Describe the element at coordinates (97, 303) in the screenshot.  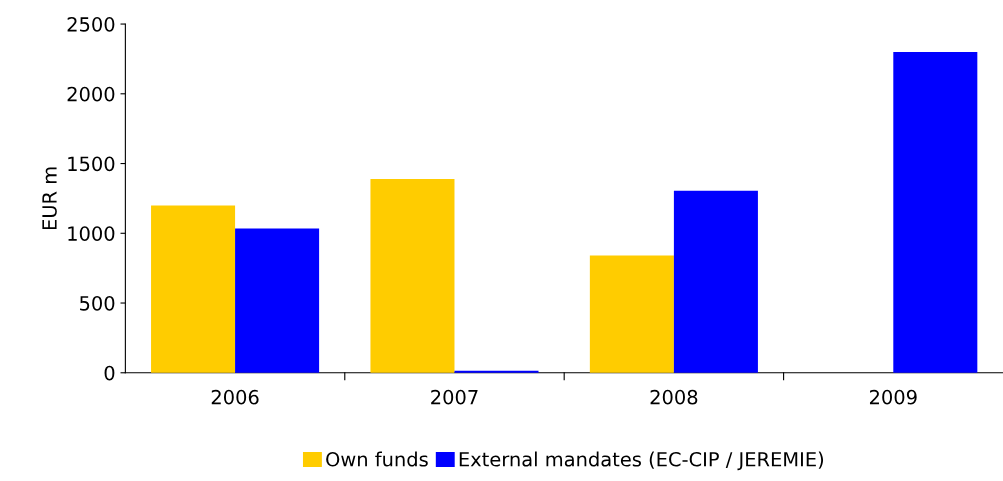
I see `y-tick-label: 500` at that location.